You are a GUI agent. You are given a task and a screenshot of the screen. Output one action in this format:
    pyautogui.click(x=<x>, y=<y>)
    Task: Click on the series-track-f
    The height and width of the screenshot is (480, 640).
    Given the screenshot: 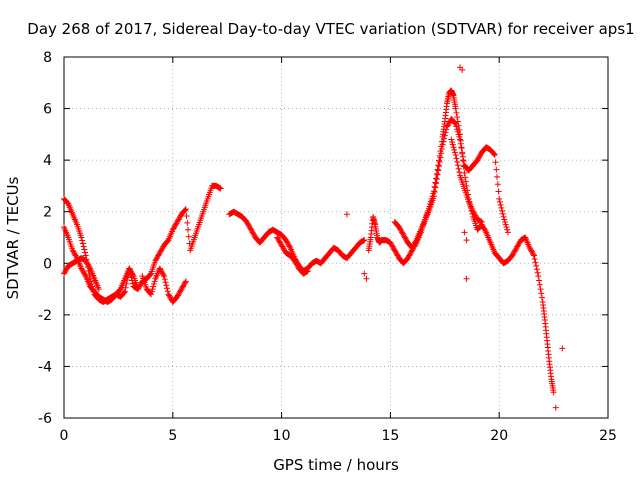 What is the action you would take?
    pyautogui.click(x=292, y=255)
    